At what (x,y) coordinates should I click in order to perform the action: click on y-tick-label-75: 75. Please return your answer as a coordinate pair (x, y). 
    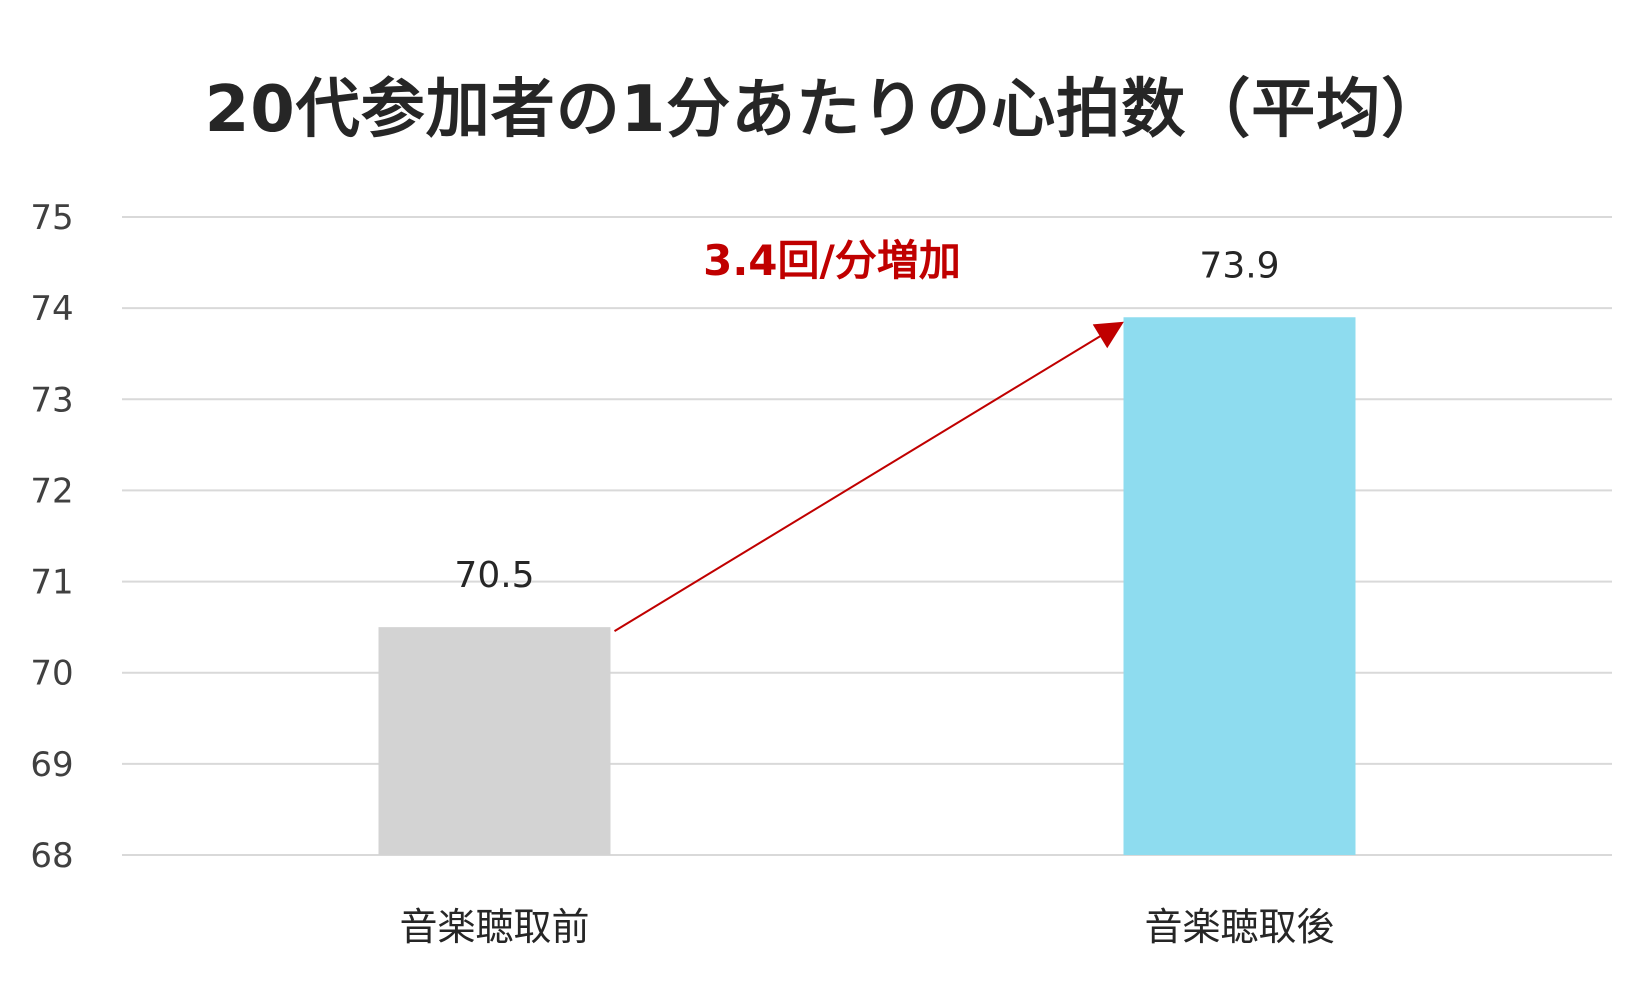
    Looking at the image, I should click on (51, 218).